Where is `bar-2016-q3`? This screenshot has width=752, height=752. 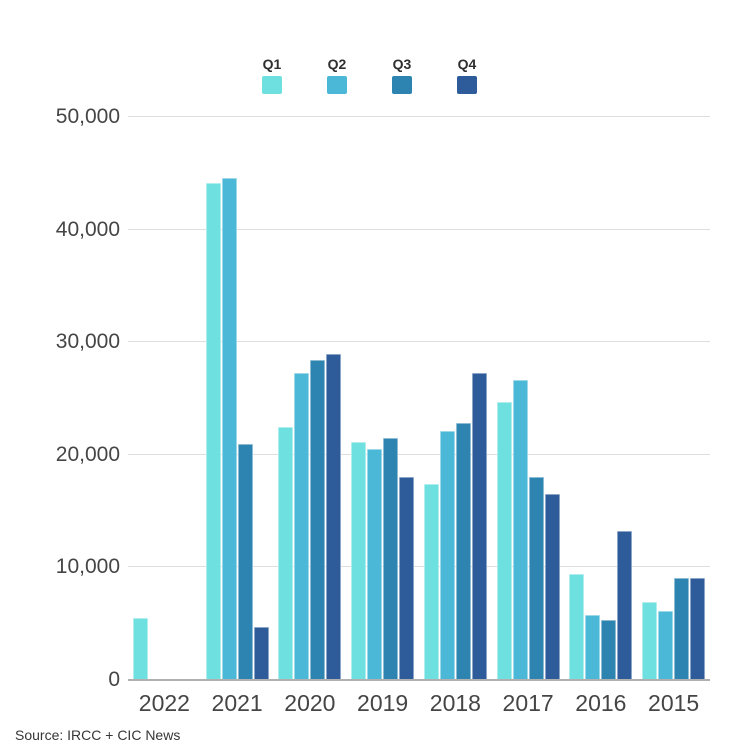 bar-2016-q3 is located at coordinates (609, 650).